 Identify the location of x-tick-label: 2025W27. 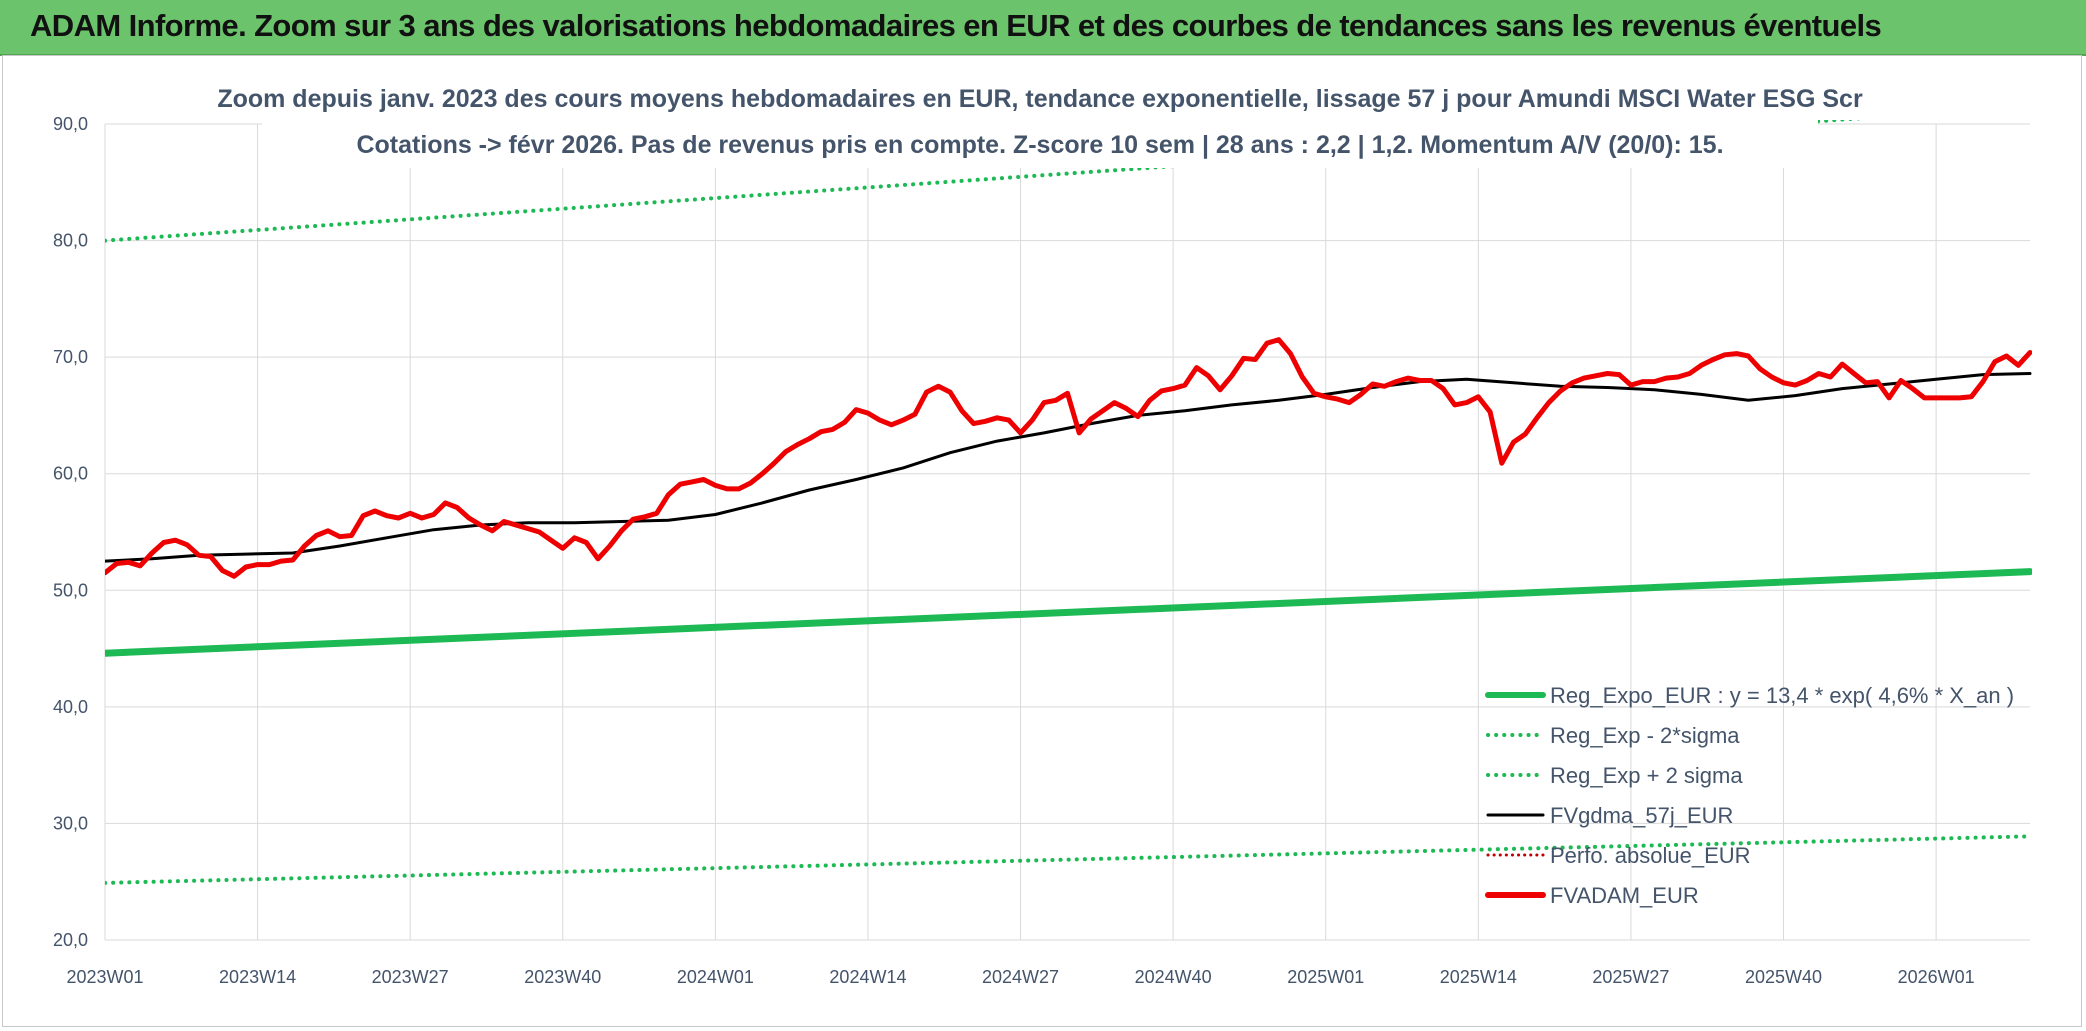
(1630, 977).